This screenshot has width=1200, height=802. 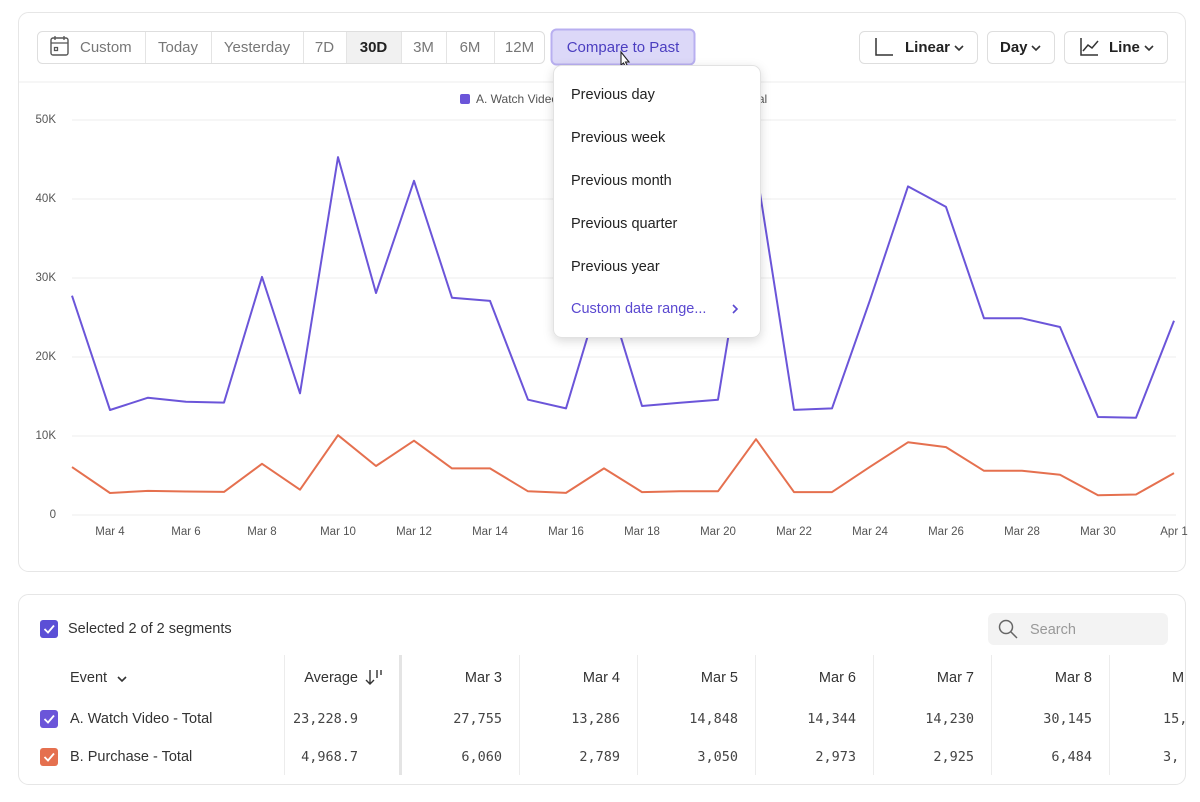 What do you see at coordinates (946, 532) in the screenshot?
I see `x-tick-label: Mar 26` at bounding box center [946, 532].